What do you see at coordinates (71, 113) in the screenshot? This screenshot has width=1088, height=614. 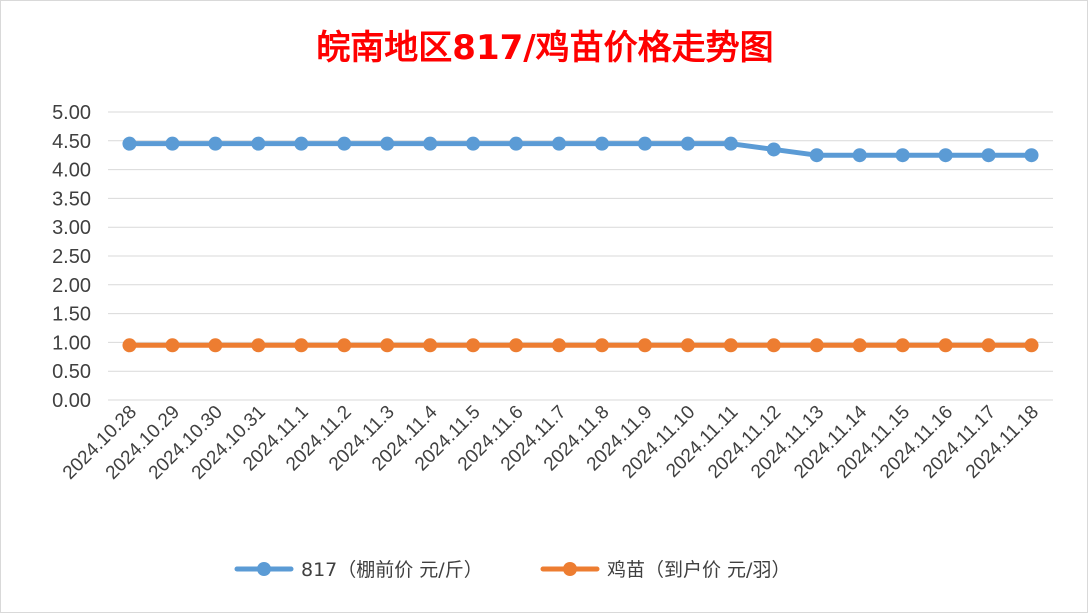 I see `y-tick-label: 5.00` at bounding box center [71, 113].